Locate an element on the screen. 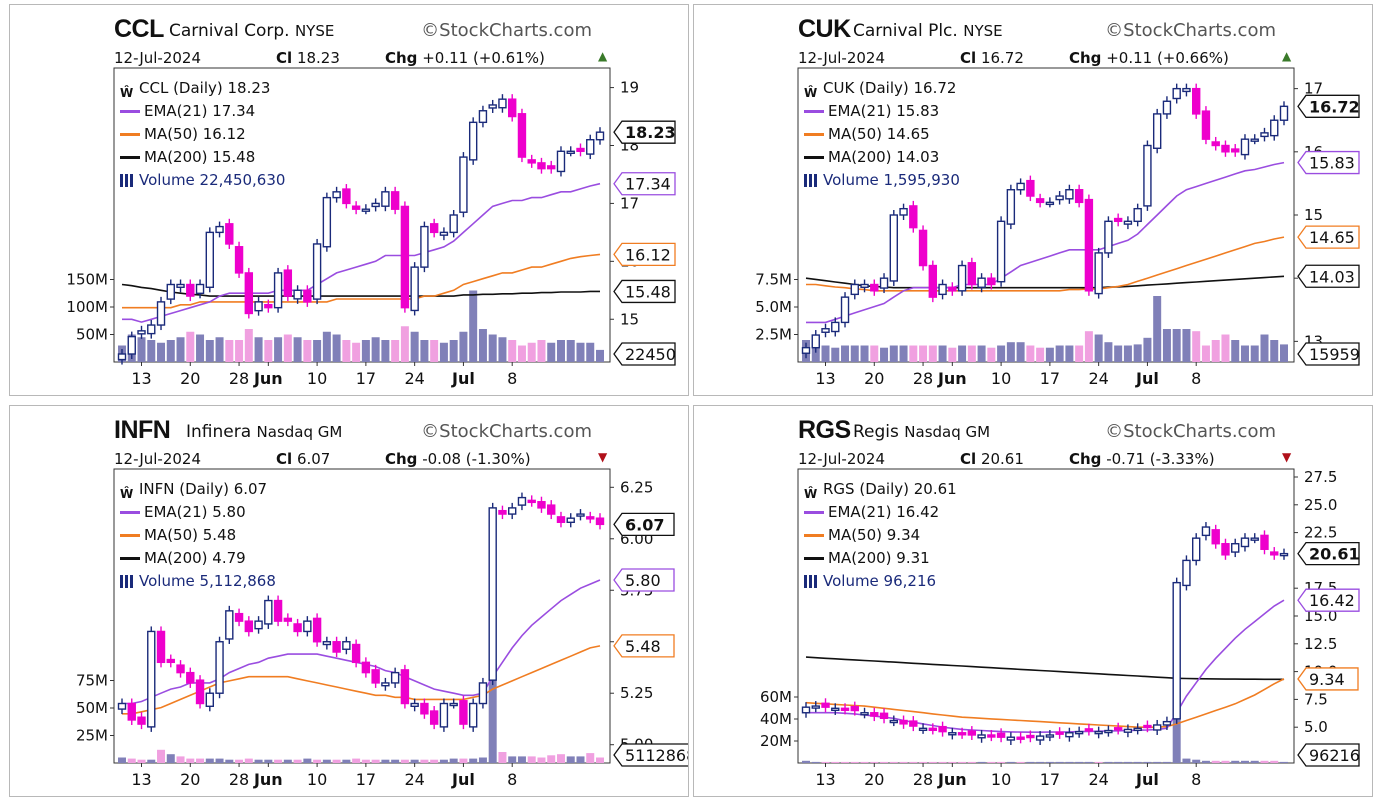 The image size is (1374, 803). legend-price: Ŵ INFN (Daily) 6.07 is located at coordinates (194, 490).